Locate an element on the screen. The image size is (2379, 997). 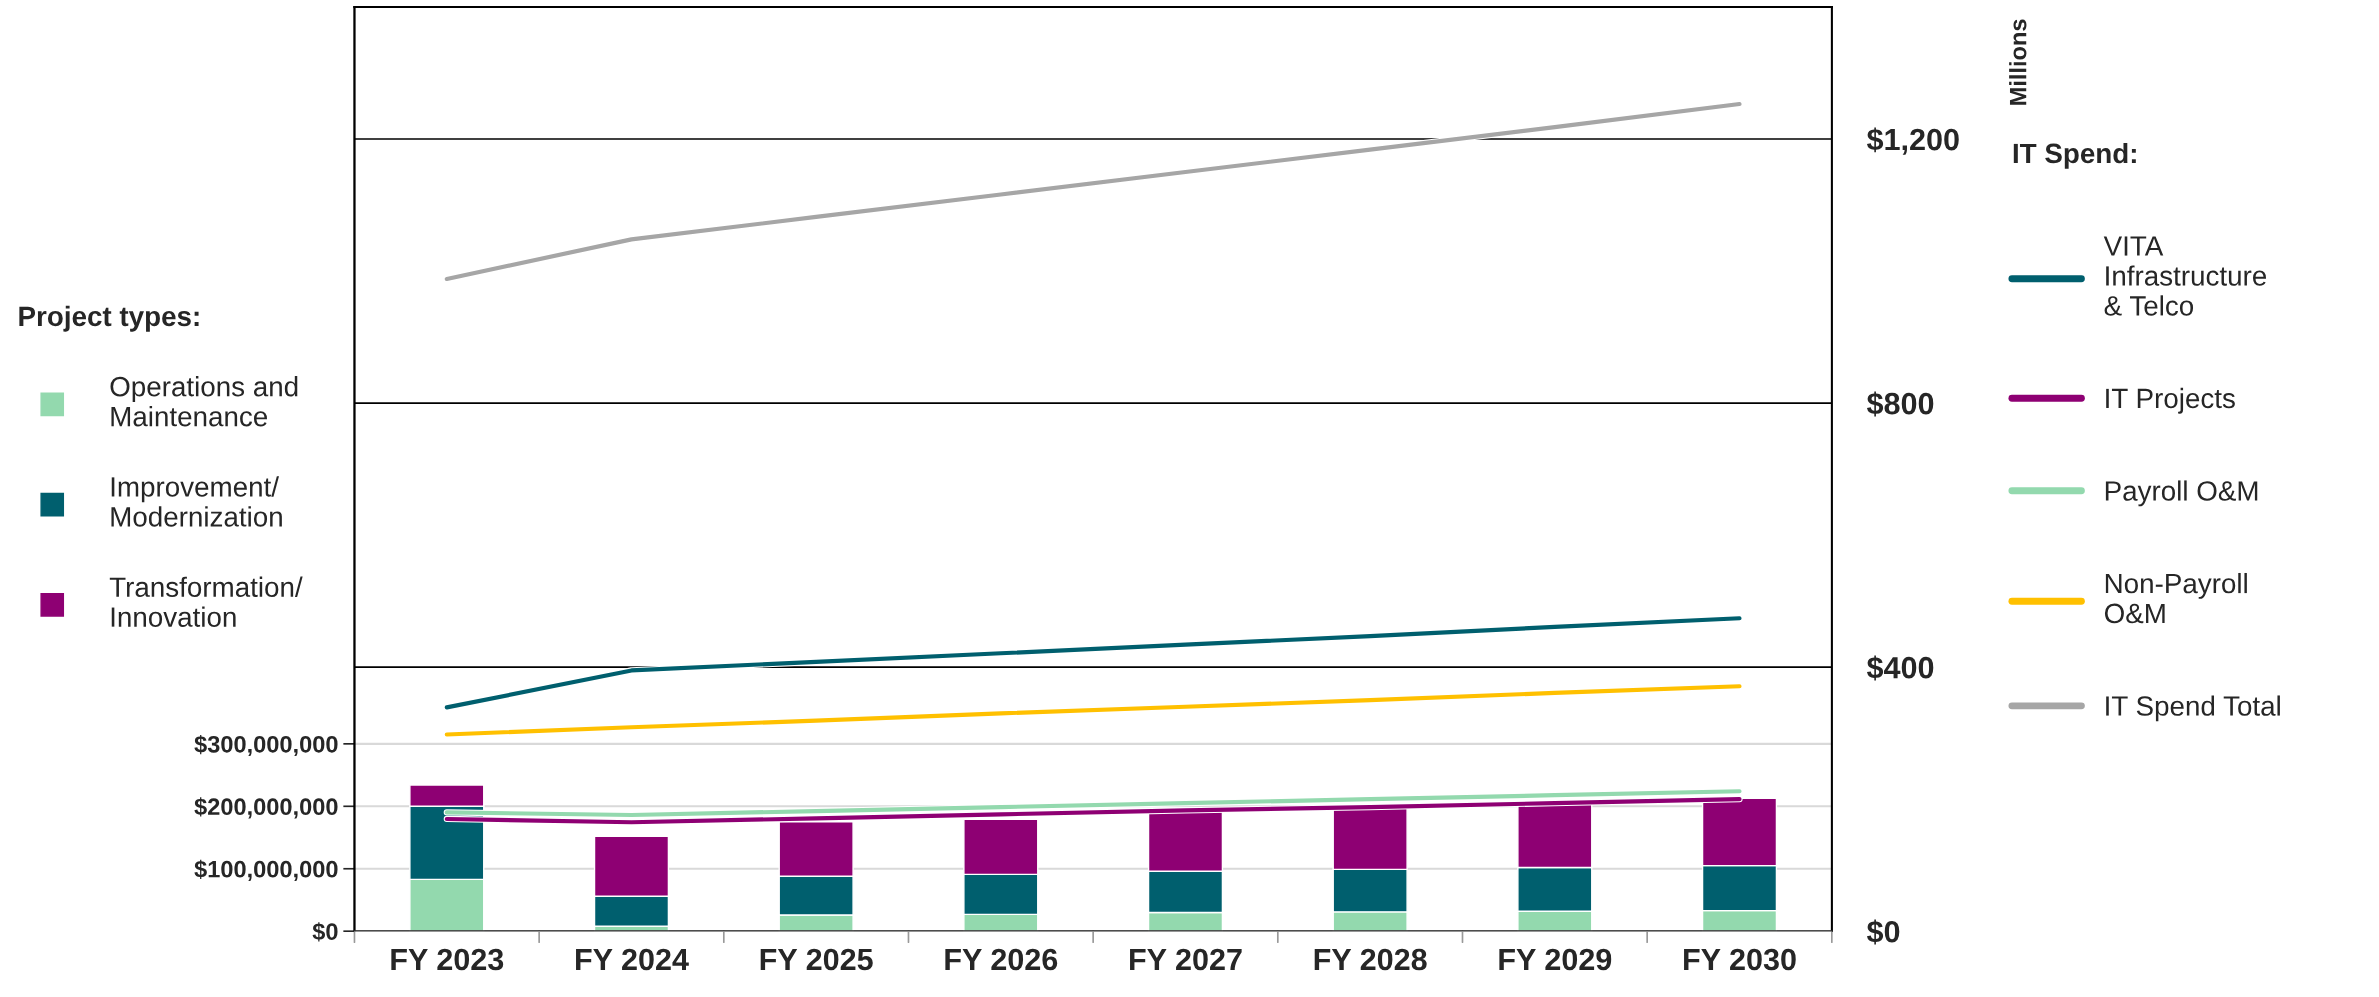
x-tick-label: FY 2028 is located at coordinates (1370, 959).